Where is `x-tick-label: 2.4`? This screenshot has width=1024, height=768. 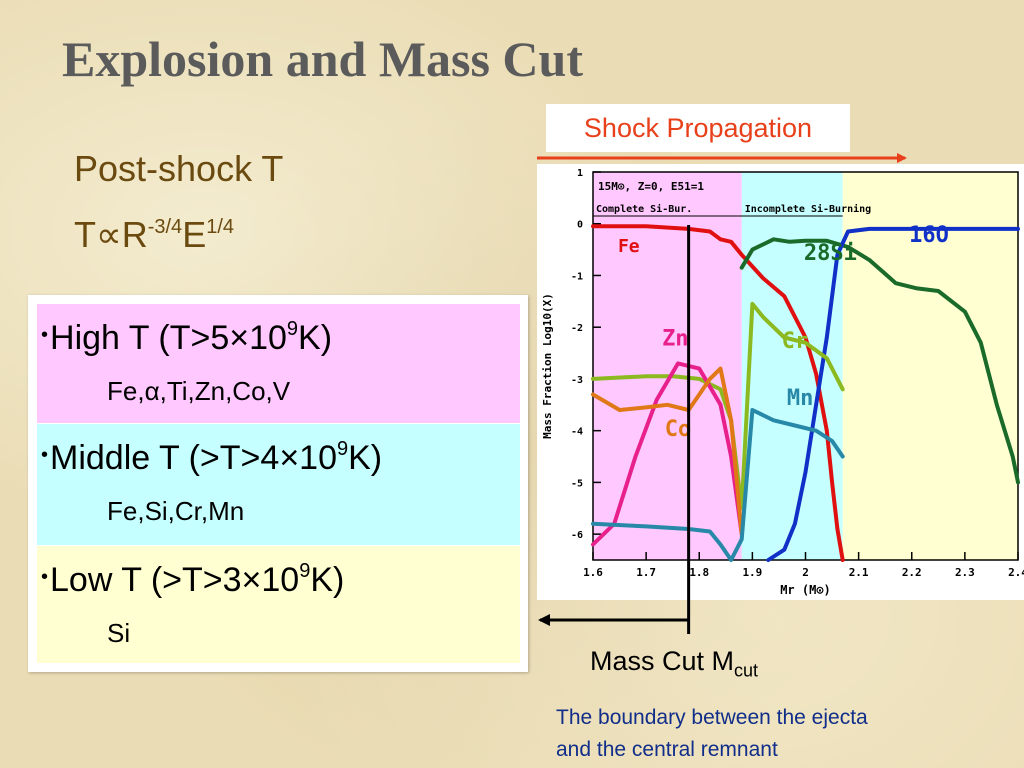 x-tick-label: 2.4 is located at coordinates (1016, 572).